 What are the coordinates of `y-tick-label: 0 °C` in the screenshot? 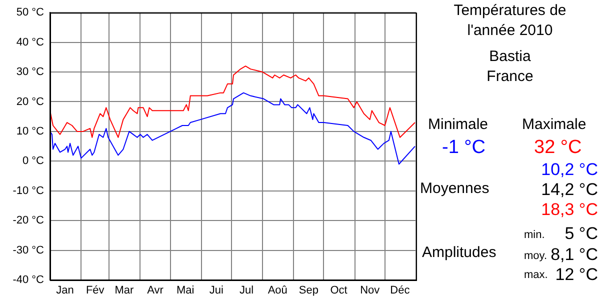 It's located at (33, 161).